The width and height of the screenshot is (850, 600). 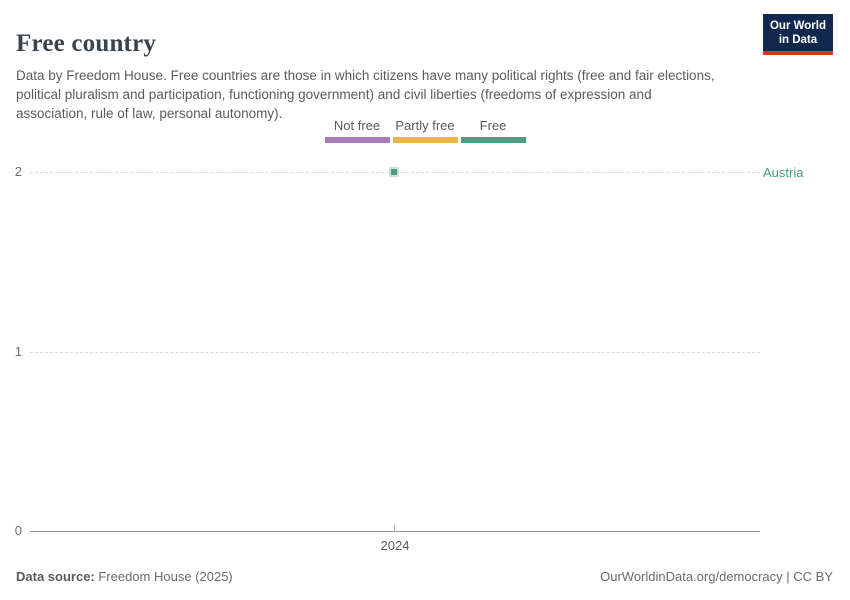 I want to click on y-axis-tick-1: 1, so click(x=18, y=351).